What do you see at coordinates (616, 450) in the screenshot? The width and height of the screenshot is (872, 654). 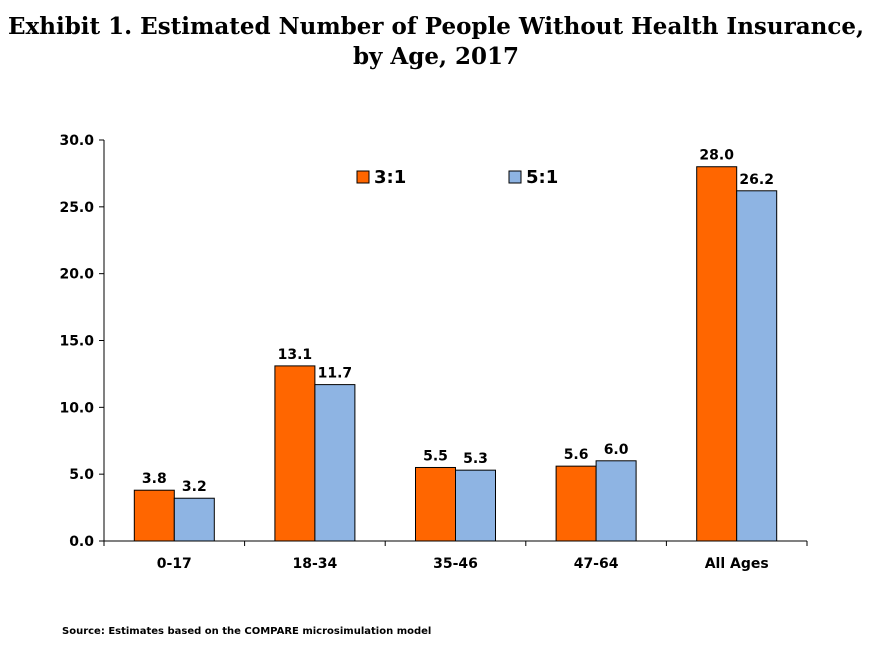 I see `data-label: 6.0` at bounding box center [616, 450].